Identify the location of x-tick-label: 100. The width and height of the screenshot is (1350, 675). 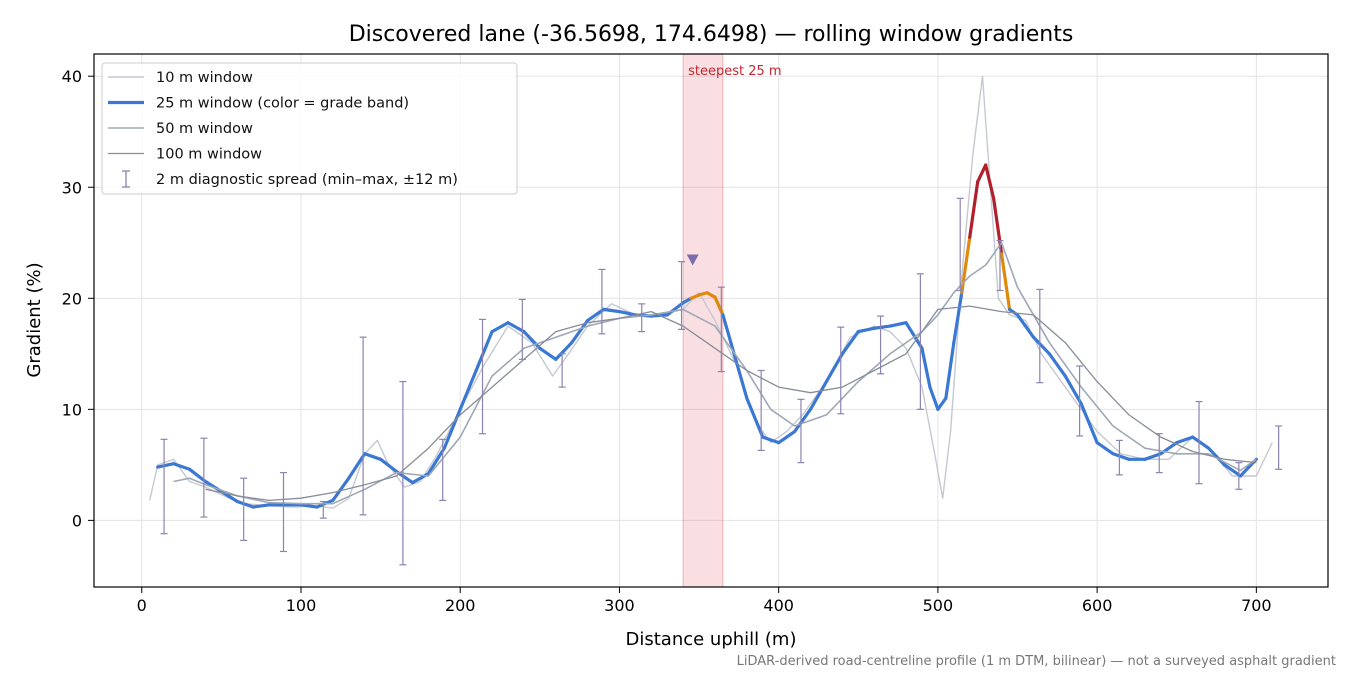
(301, 605).